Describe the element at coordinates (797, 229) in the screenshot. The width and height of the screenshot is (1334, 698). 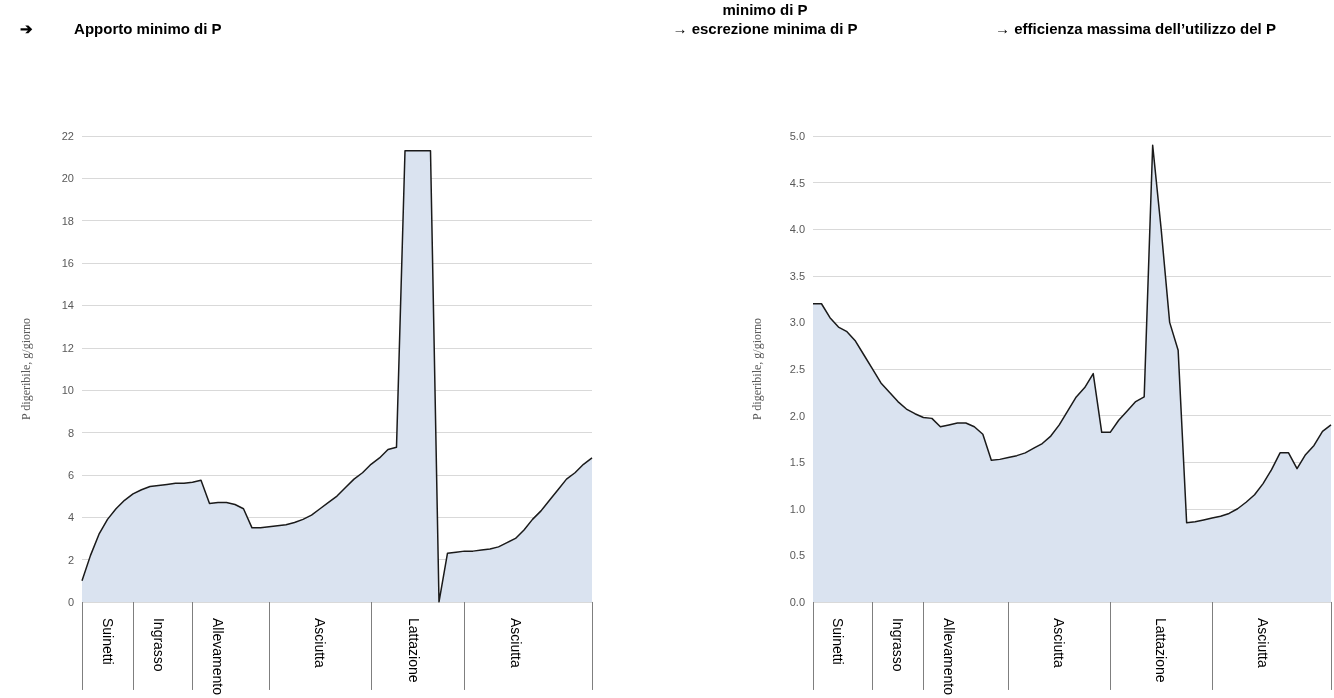
I see `y-tick-label: 4.0` at that location.